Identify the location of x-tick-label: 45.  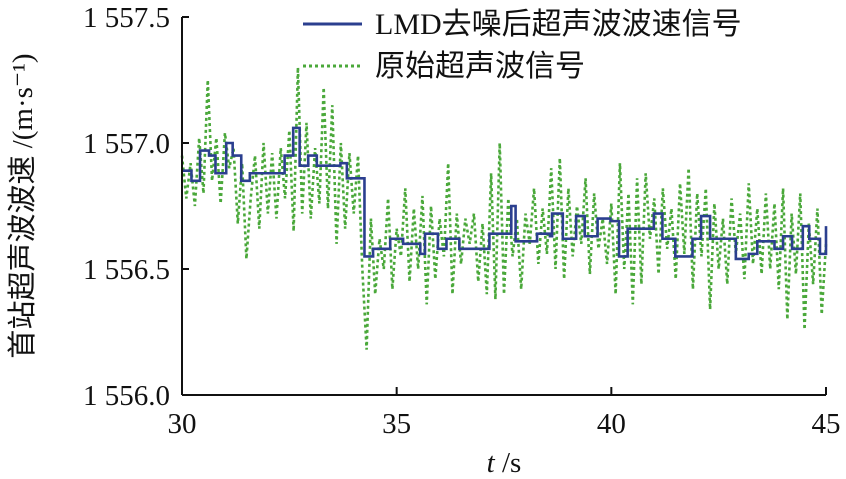
(826, 424).